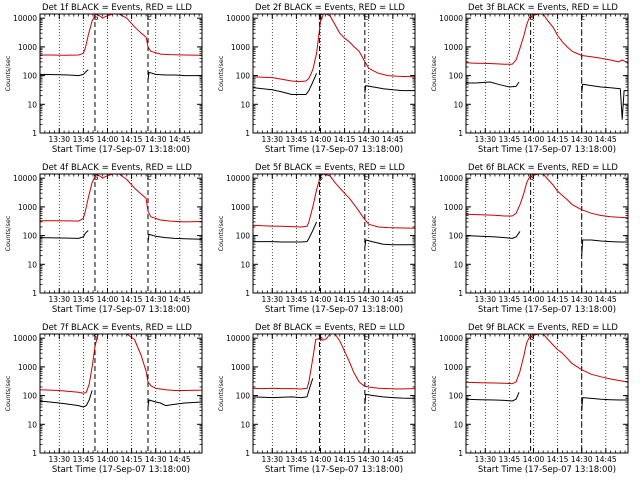 Image resolution: width=640 pixels, height=480 pixels. I want to click on chart-title: Det 2f BLACK = Events, RED = LLD, so click(330, 8).